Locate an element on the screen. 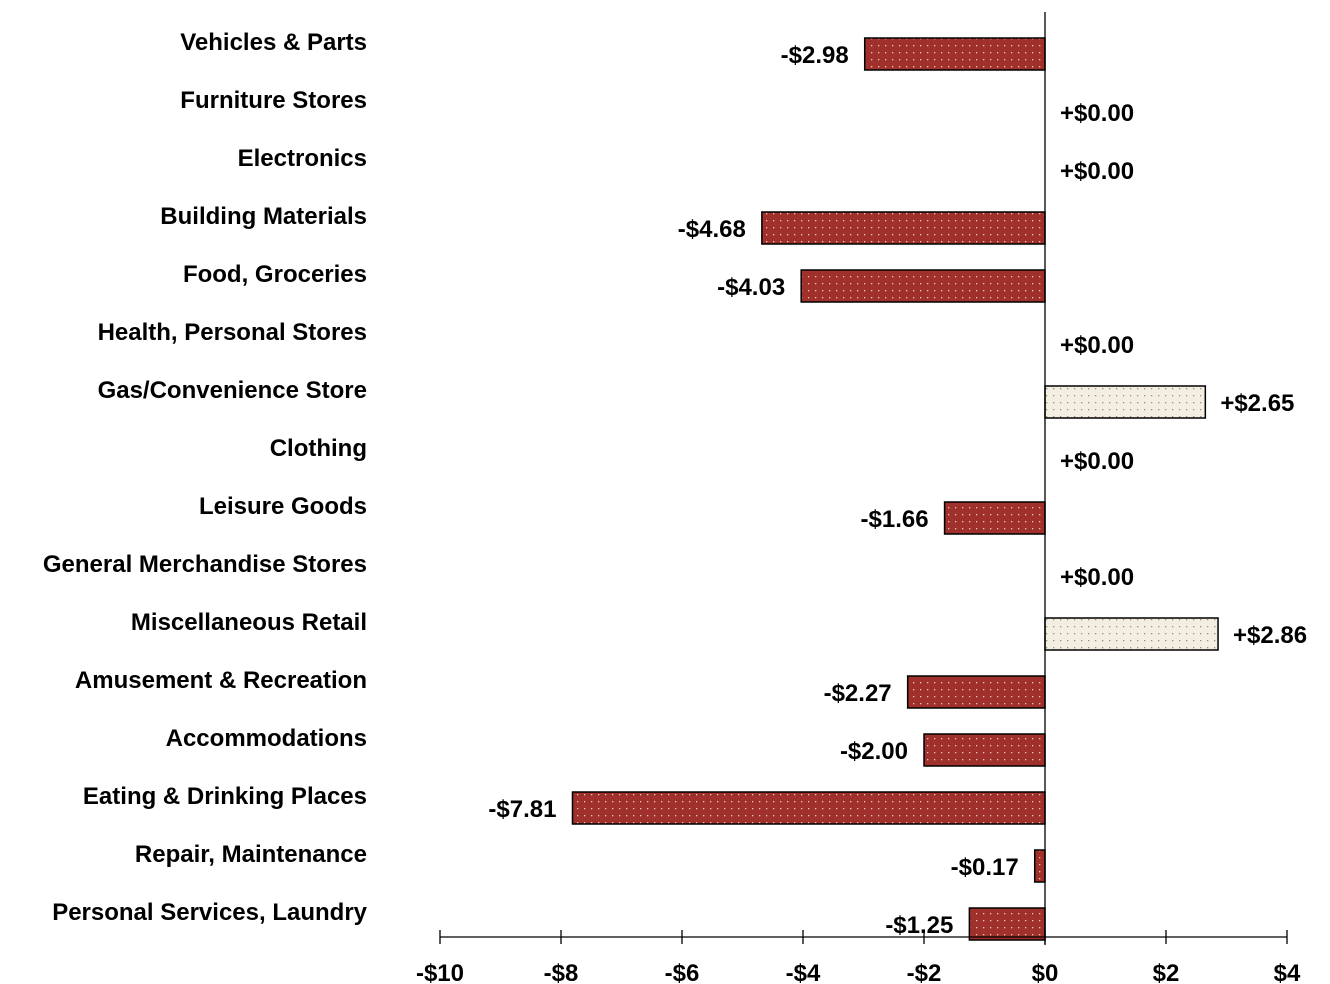 This screenshot has height=984, width=1330. category-label: Gas/Convenience Store is located at coordinates (232, 390).